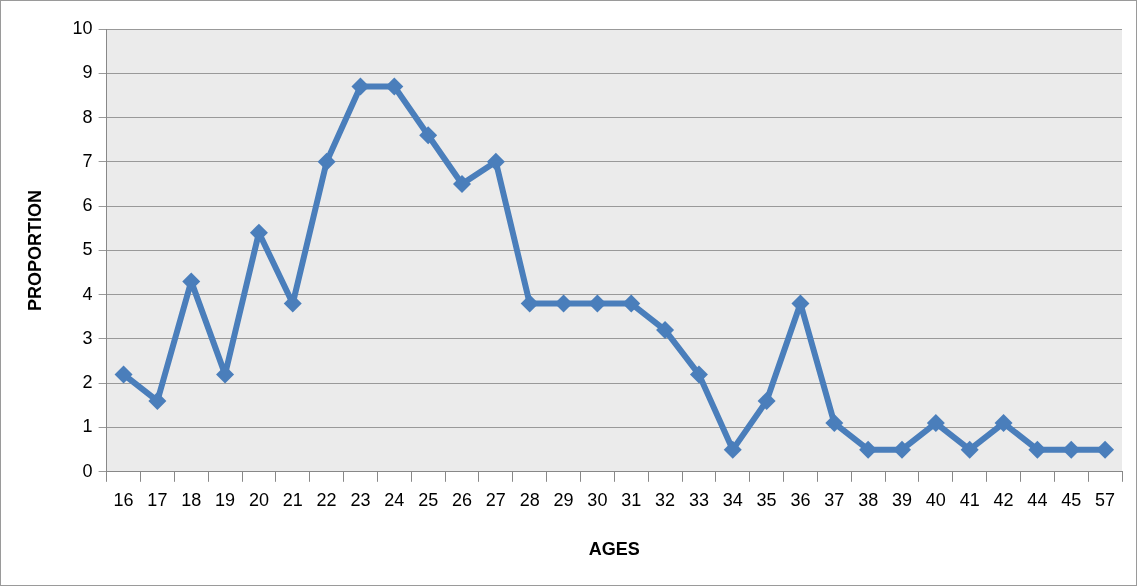  Describe the element at coordinates (87, 470) in the screenshot. I see `y-tick-label: 0` at that location.